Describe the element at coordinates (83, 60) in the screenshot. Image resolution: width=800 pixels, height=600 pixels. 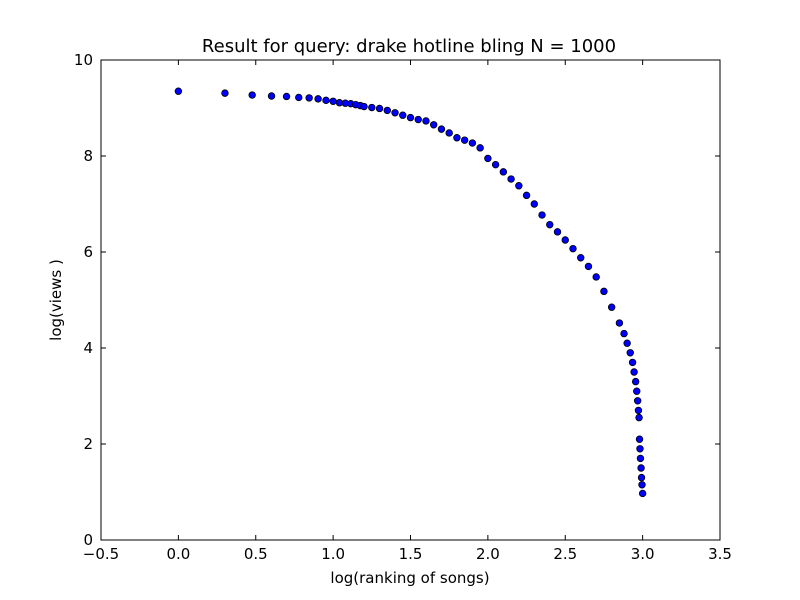
I see `y-tick-label: 10` at that location.